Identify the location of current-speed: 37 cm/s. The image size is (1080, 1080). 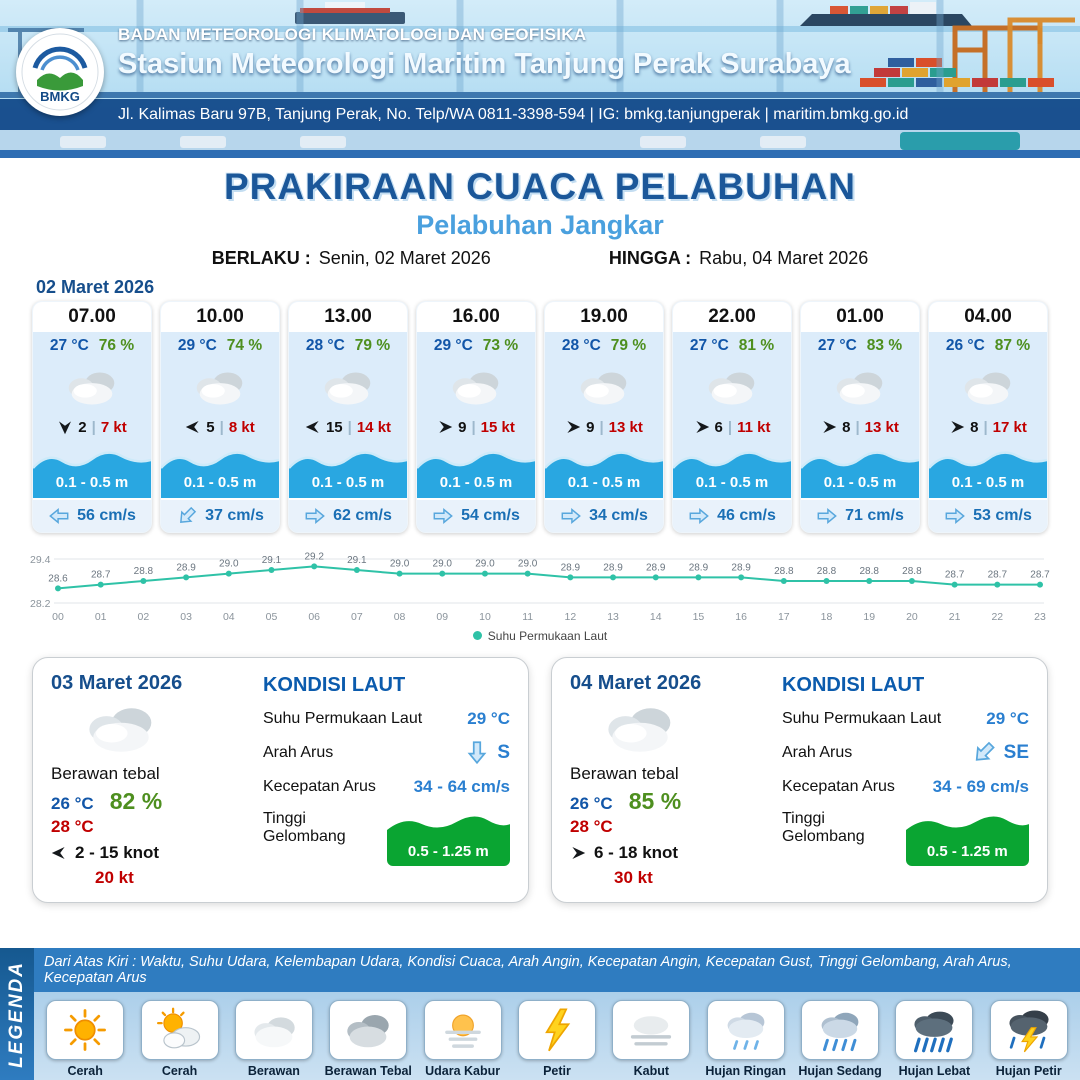
(234, 515).